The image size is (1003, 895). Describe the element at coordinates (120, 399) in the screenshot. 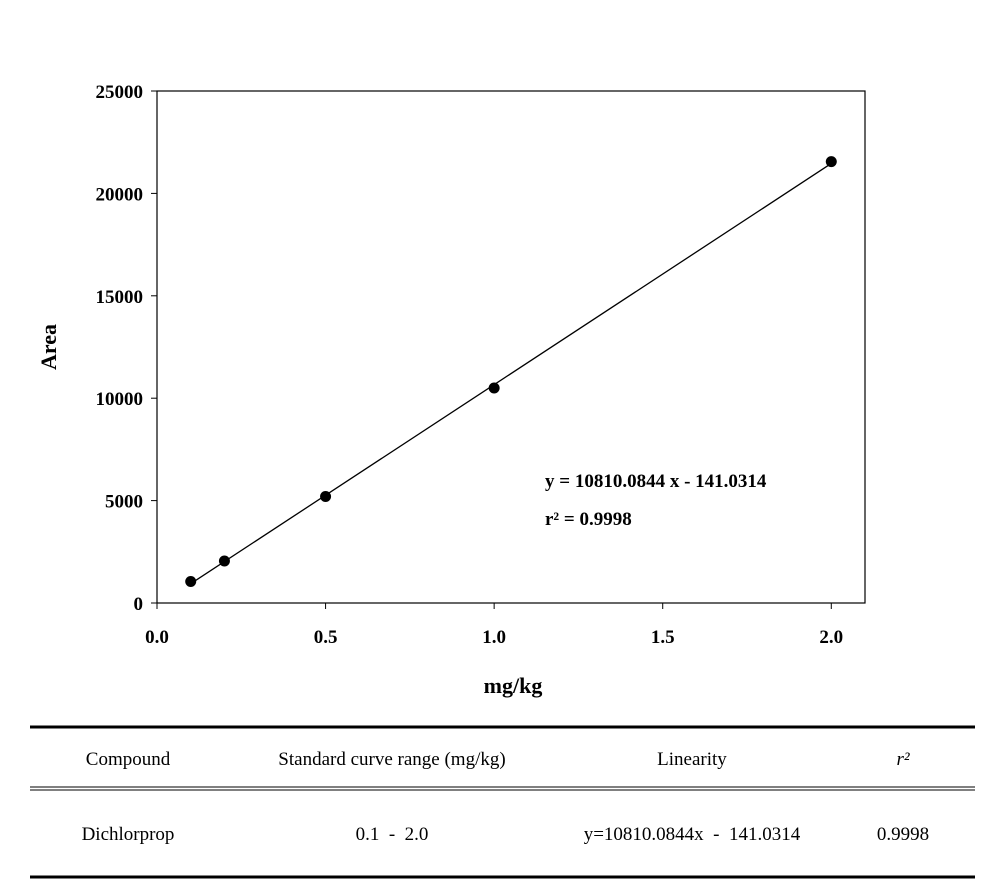

I see `y-tick-label: 10000` at that location.